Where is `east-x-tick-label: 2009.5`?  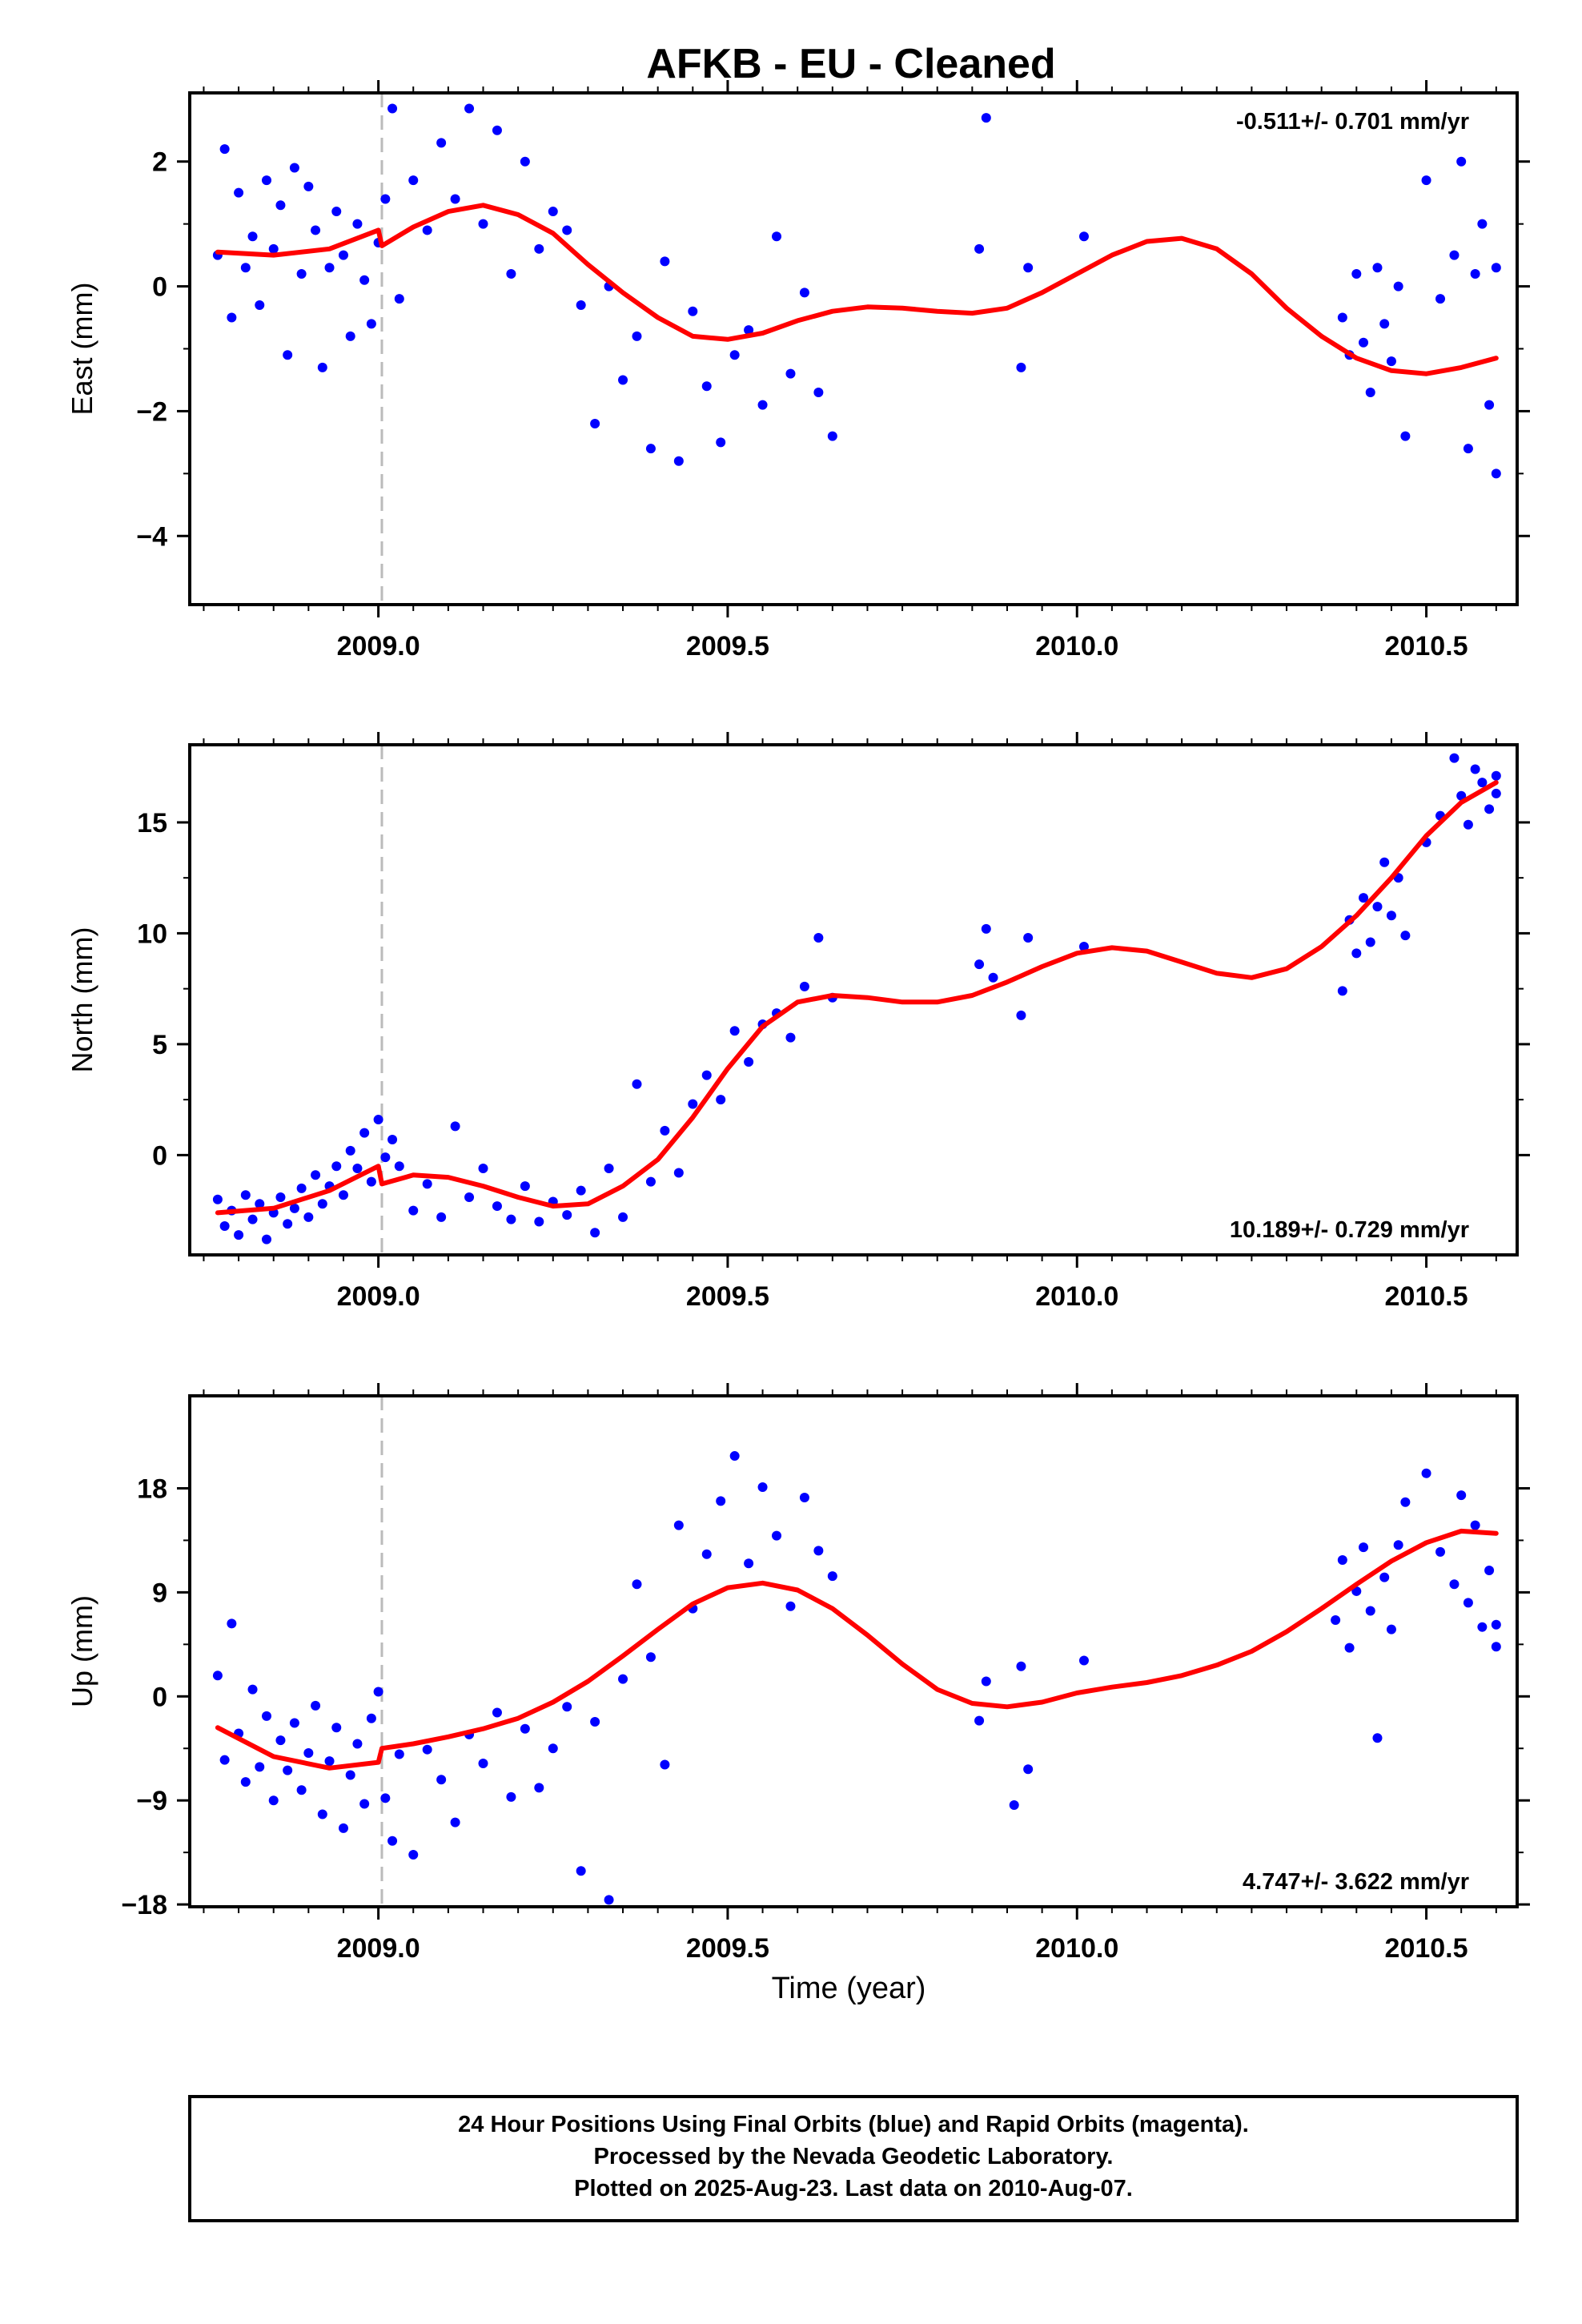
east-x-tick-label: 2009.5 is located at coordinates (727, 646).